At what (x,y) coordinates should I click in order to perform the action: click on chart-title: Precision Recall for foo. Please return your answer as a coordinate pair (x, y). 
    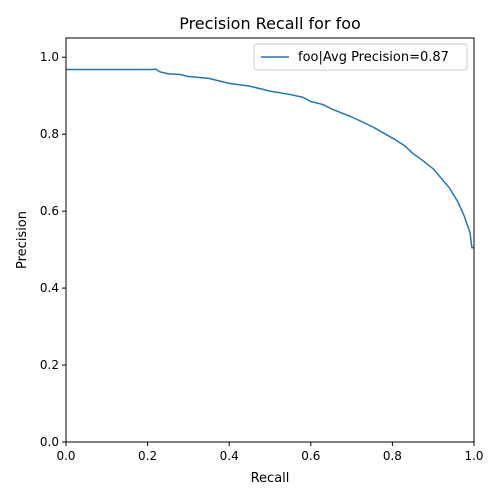
    Looking at the image, I should click on (270, 23).